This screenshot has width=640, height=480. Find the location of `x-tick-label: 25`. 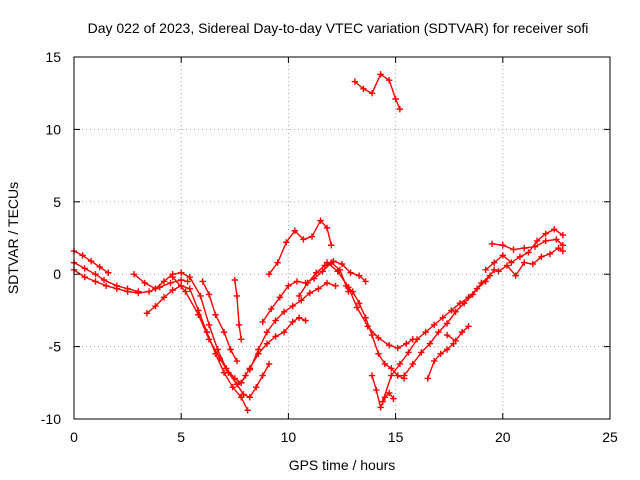

x-tick-label: 25 is located at coordinates (610, 437).